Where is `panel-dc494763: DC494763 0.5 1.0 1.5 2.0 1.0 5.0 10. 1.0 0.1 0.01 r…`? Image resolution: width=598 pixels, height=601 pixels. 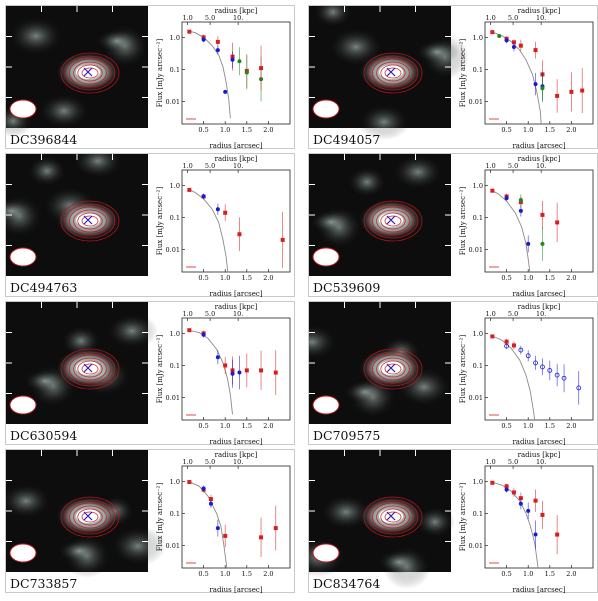 panel-dc494763: DC494763 0.5 1.0 1.5 2.0 1.0 5.0 10. 1.0 0.1 0.01 r… is located at coordinates (150, 225).